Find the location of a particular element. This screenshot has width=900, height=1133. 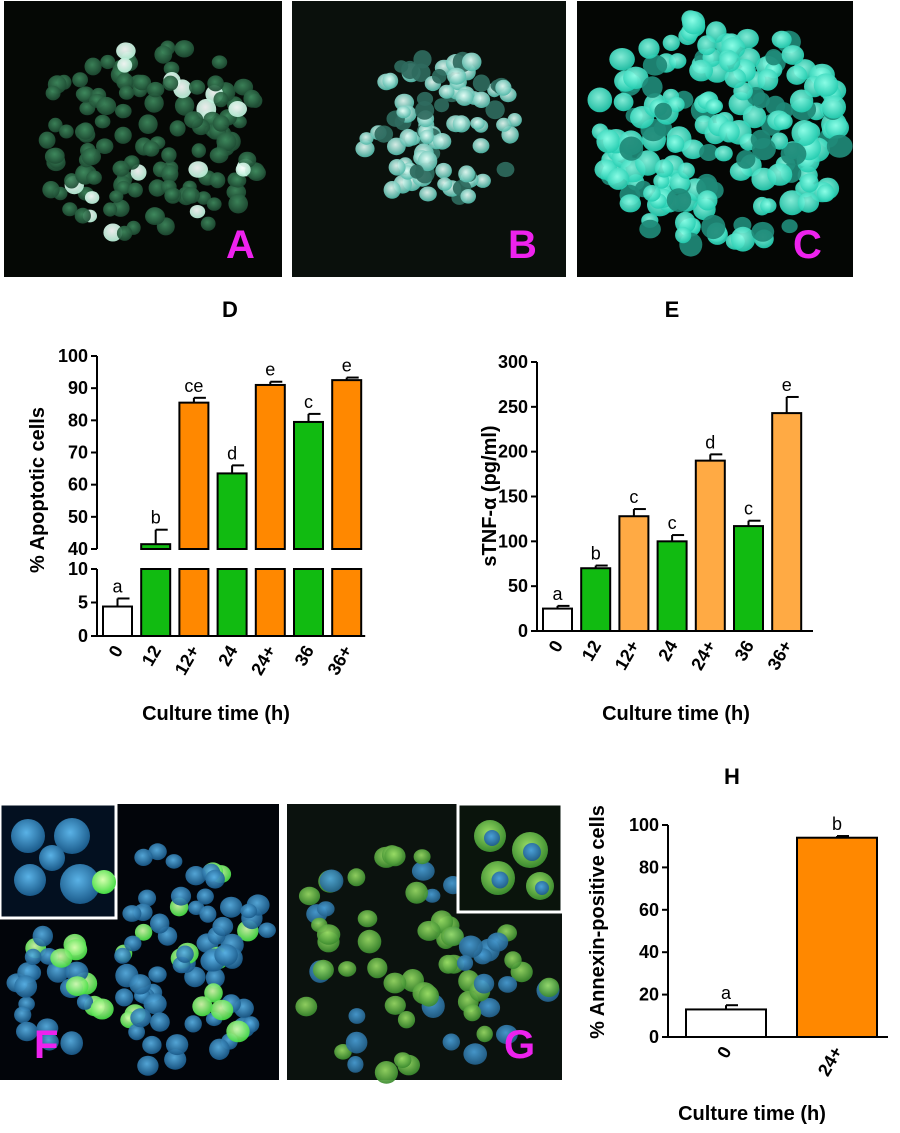

y-tick-label: 0 is located at coordinates (83, 636).